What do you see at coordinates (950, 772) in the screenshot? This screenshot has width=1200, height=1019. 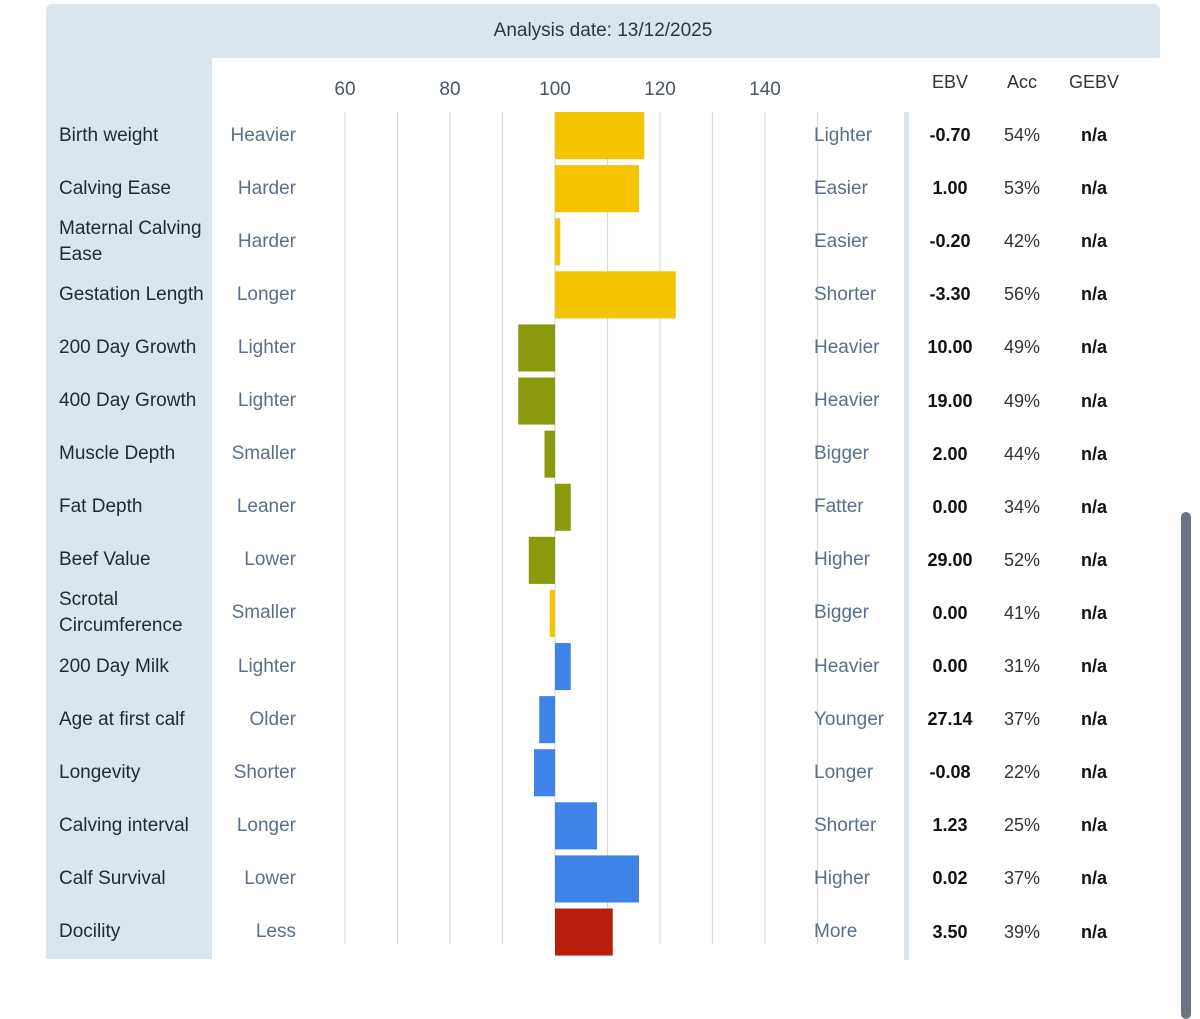 I see `ebv-value: -0.08` at bounding box center [950, 772].